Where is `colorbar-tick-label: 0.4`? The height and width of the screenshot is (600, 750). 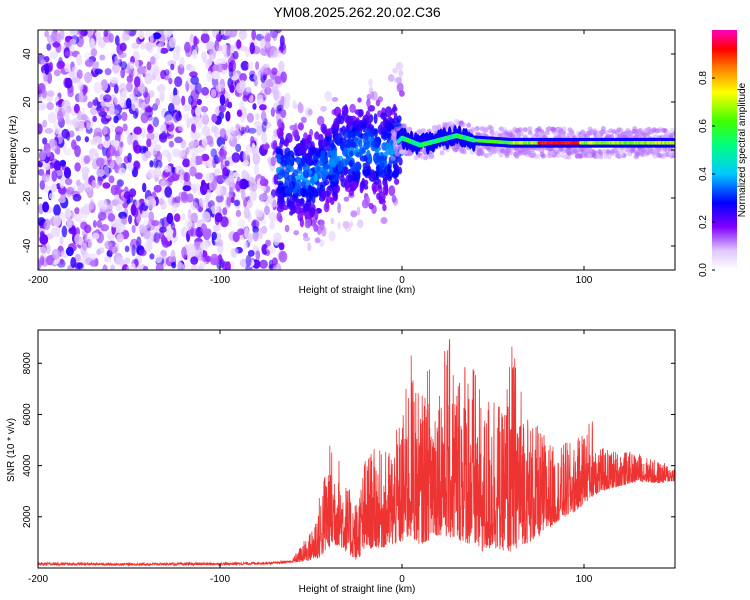 colorbar-tick-label: 0.4 is located at coordinates (703, 174).